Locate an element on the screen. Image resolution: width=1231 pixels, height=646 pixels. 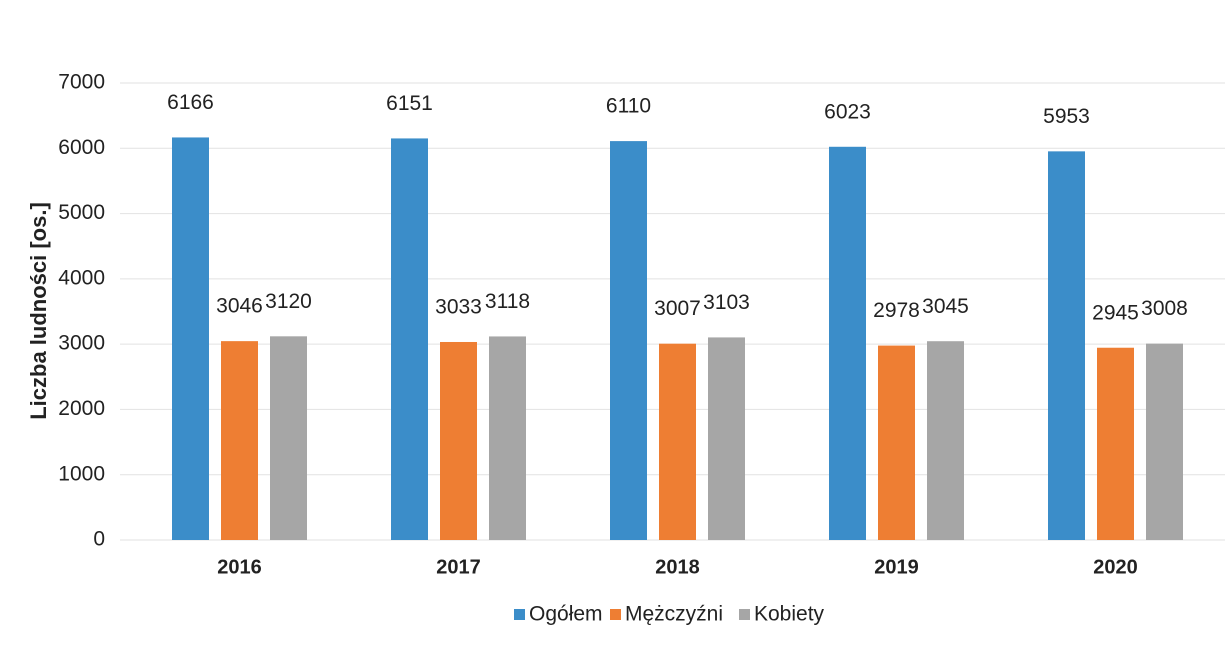
legend-label: Kobiety is located at coordinates (789, 614).